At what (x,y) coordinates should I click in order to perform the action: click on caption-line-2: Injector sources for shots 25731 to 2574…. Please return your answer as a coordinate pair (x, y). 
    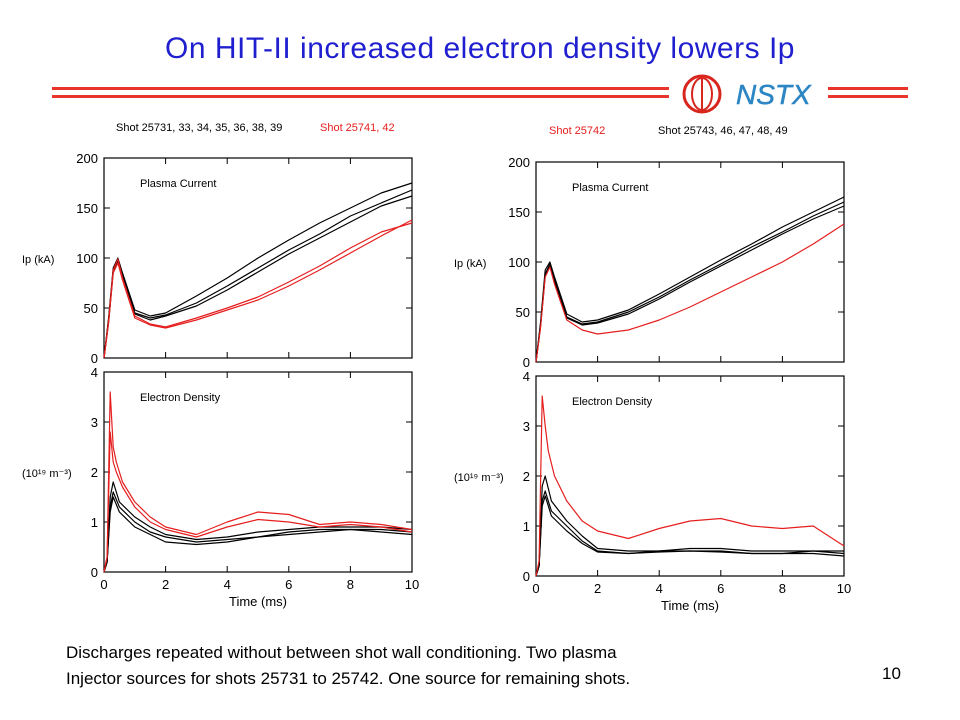
    Looking at the image, I should click on (348, 678).